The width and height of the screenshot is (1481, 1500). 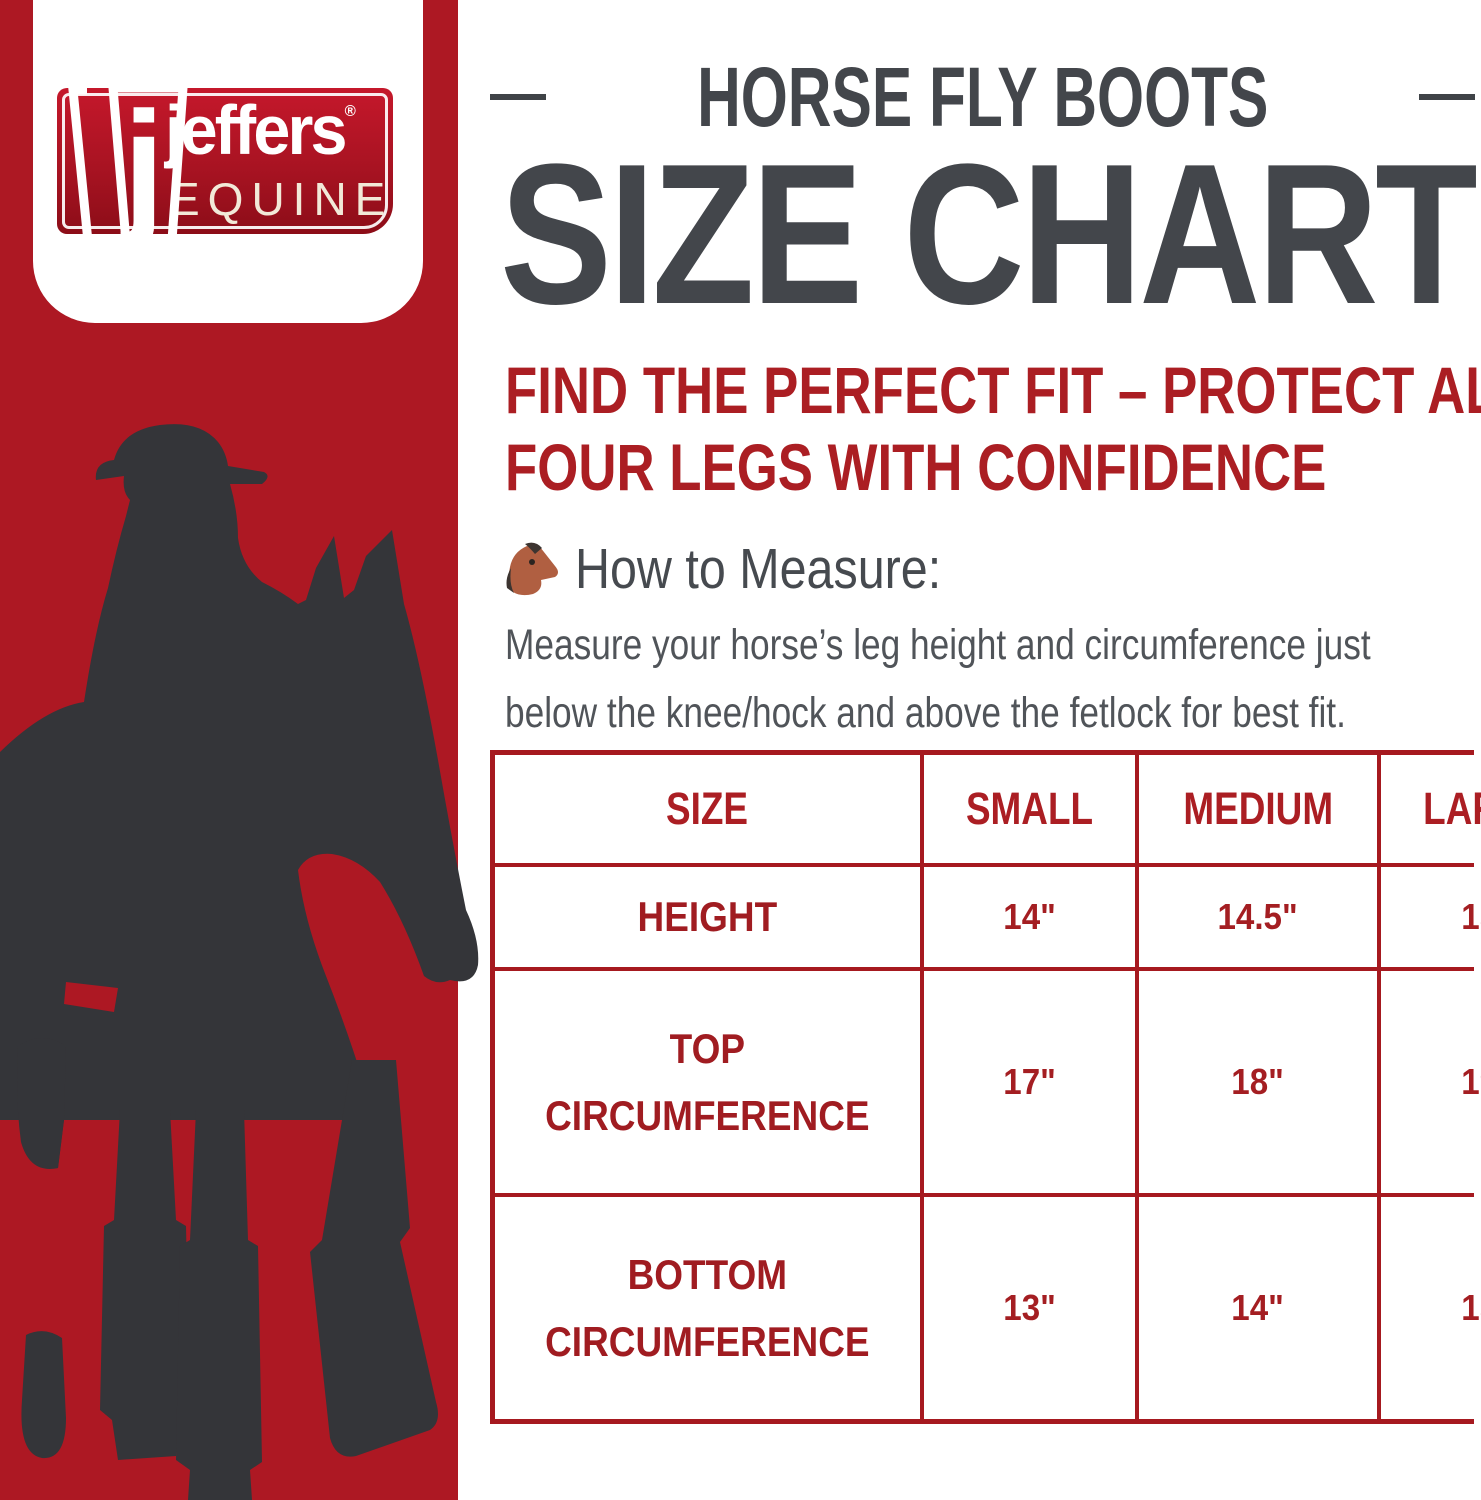 I want to click on col-header-medium: MEDIUM, so click(x=1258, y=809).